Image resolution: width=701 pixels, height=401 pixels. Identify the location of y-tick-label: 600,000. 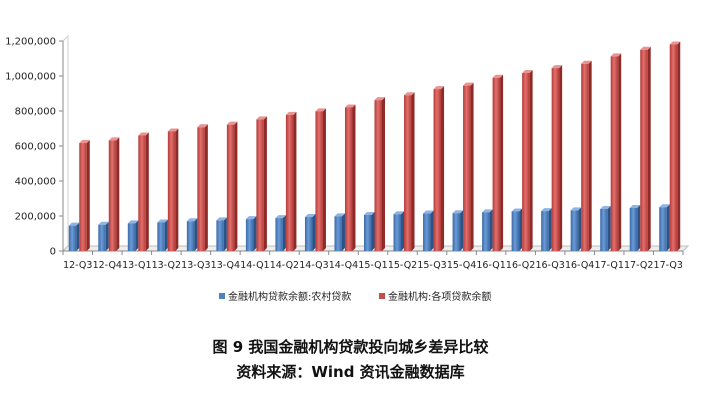
(35, 147).